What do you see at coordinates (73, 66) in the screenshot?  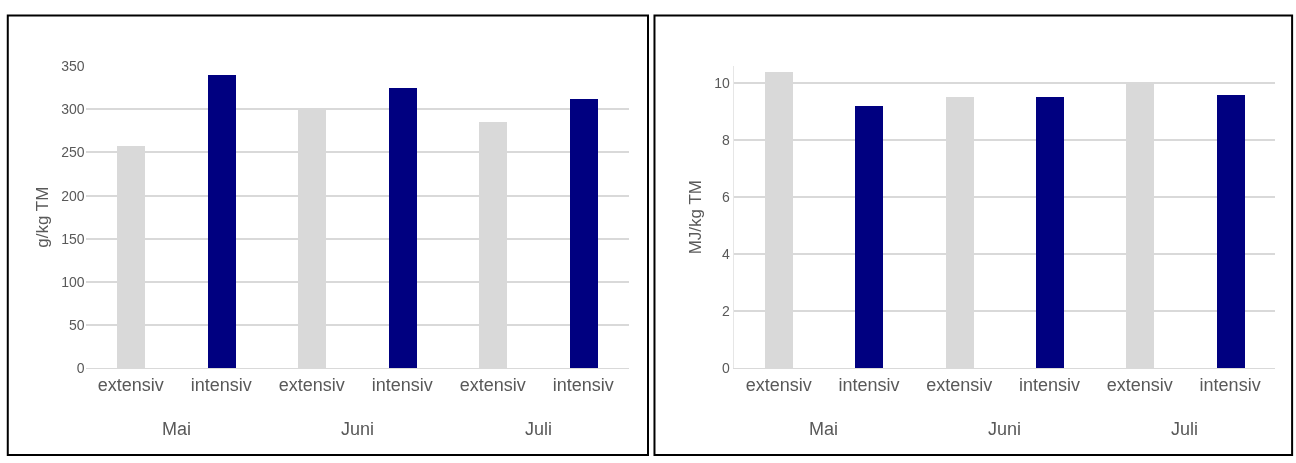 I see `y-tick-label: 350` at bounding box center [73, 66].